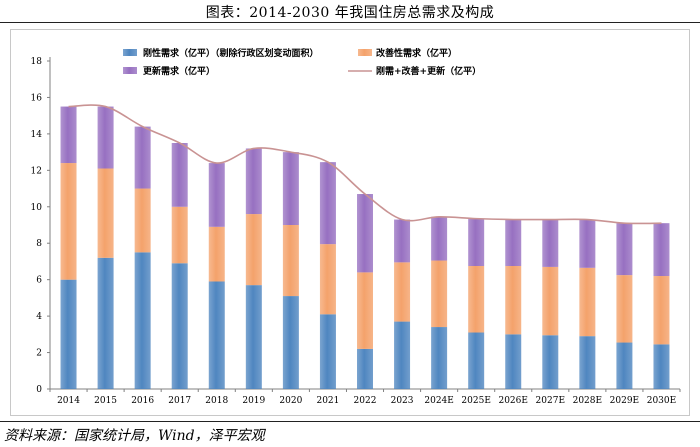 This screenshot has height=447, width=700. I want to click on legend-swatch-improve, so click(365, 52).